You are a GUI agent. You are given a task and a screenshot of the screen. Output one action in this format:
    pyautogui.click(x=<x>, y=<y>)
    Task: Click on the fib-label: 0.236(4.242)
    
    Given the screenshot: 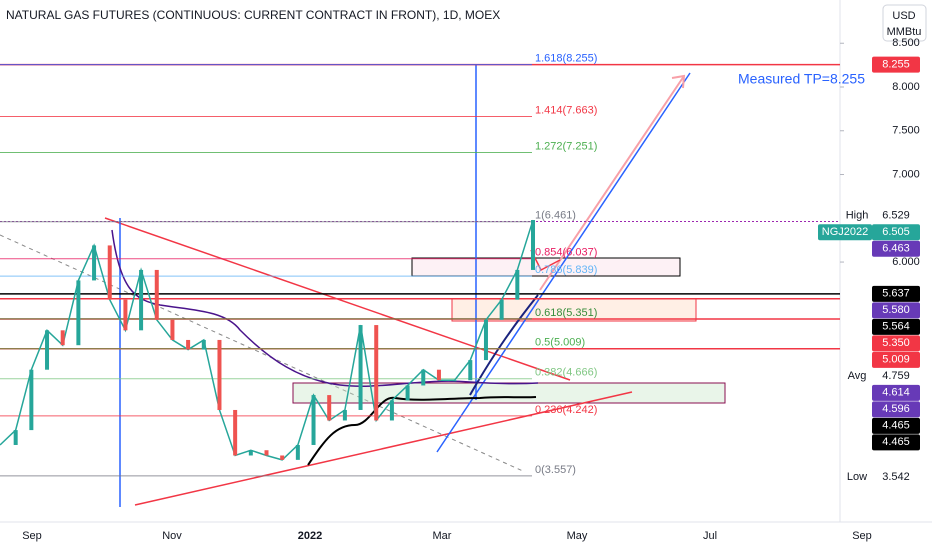 What is the action you would take?
    pyautogui.click(x=566, y=410)
    